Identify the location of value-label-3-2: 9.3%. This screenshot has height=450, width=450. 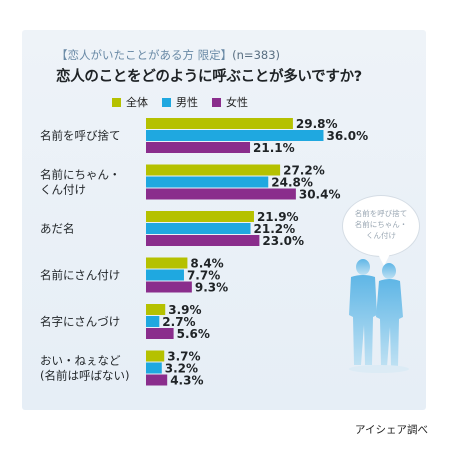
(211, 288).